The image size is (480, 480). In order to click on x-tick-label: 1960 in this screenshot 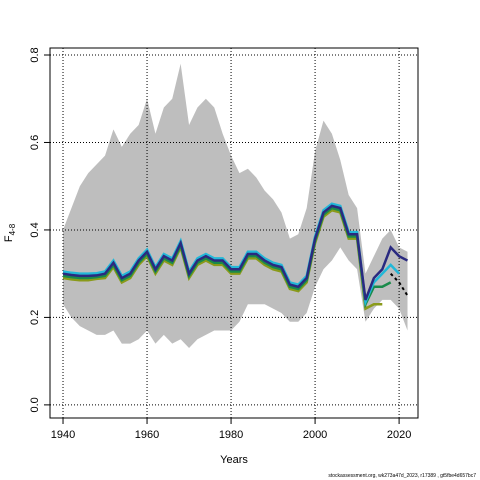, I will do `click(147, 435)`.